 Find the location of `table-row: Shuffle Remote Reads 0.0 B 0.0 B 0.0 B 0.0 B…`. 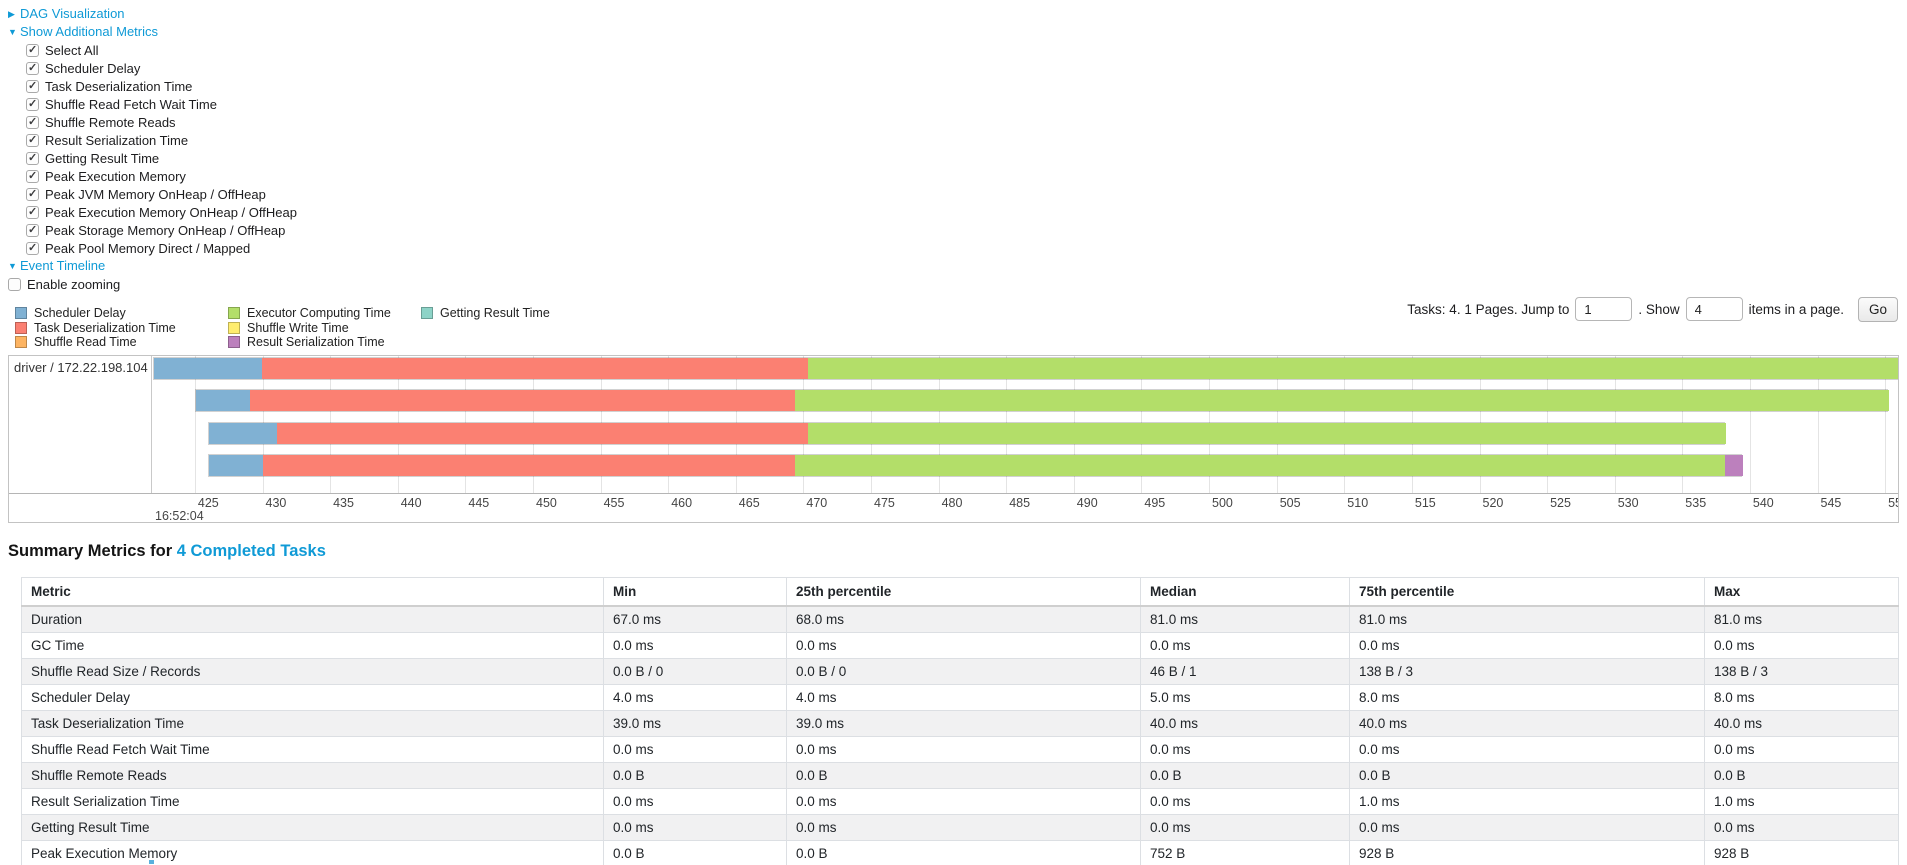

table-row: Shuffle Remote Reads 0.0 B 0.0 B 0.0 B 0.0 B… is located at coordinates (960, 775).